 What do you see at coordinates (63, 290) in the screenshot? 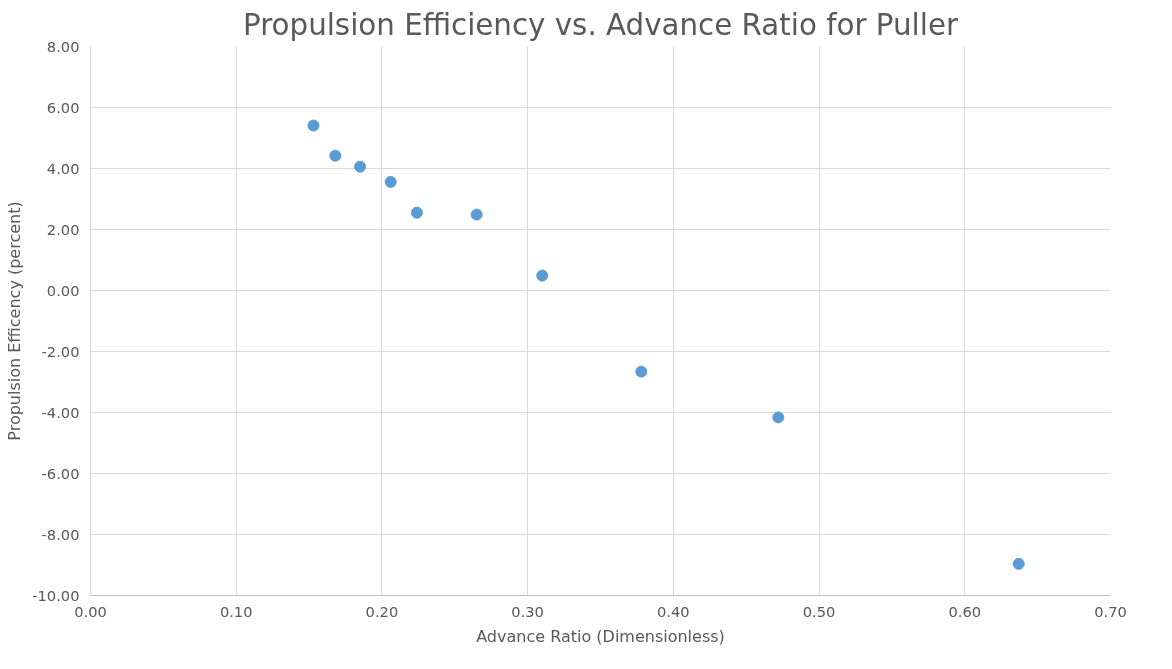
I see `y-tick-label: 0.00` at bounding box center [63, 290].